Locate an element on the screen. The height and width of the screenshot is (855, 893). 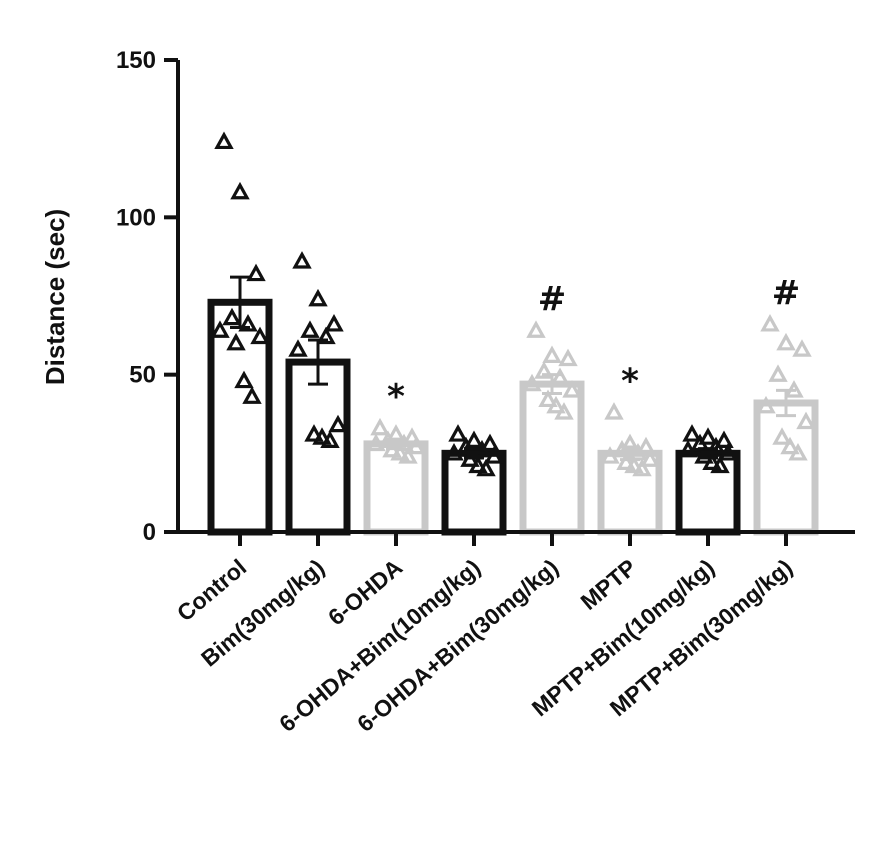
y-tick-label: 50 is located at coordinates (142, 375).